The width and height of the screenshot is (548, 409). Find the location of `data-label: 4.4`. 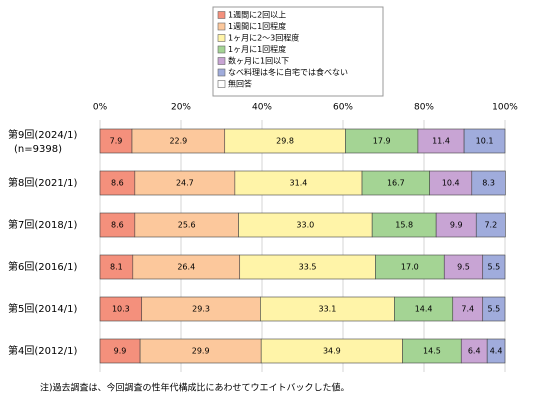

data-label: 4.4 is located at coordinates (496, 351).